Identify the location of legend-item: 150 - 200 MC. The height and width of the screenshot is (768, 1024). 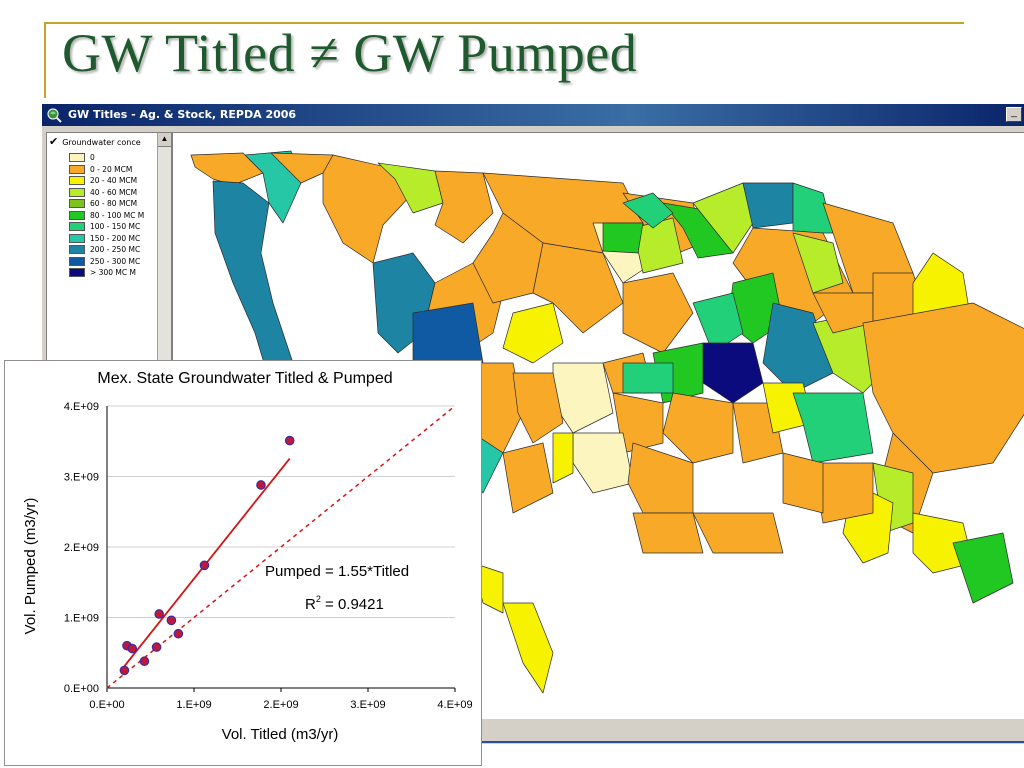
(106, 239).